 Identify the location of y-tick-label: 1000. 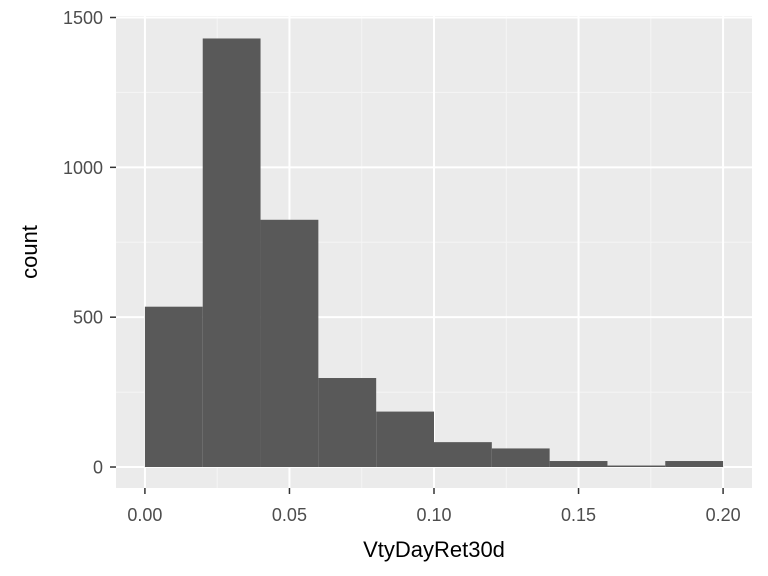
(83, 168).